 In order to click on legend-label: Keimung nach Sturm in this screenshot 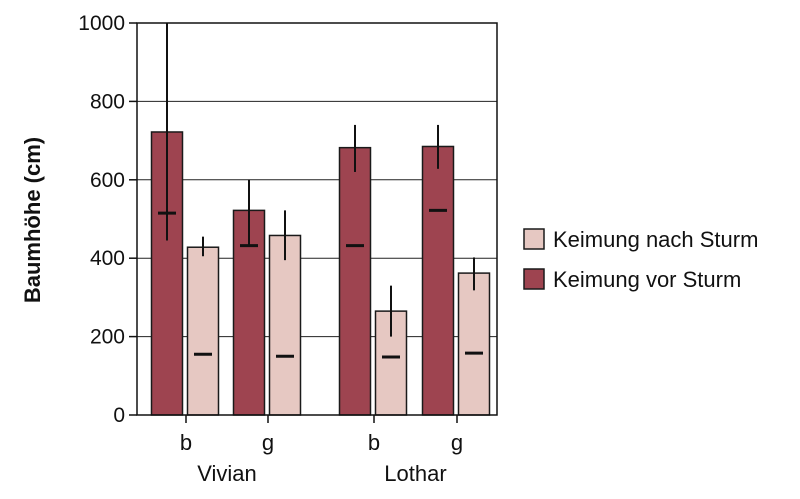, I will do `click(655, 239)`.